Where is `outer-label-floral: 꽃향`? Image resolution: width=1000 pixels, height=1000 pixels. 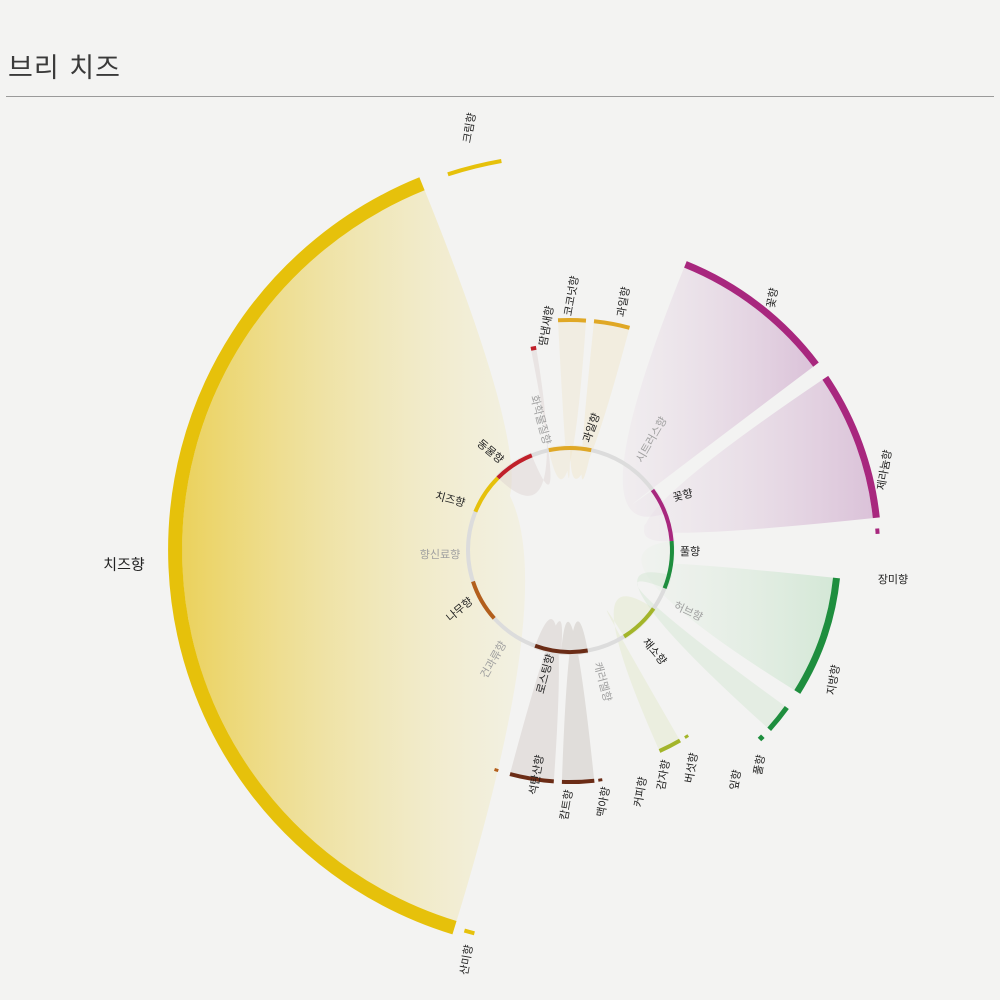 outer-label-floral: 꽃향 is located at coordinates (772, 298).